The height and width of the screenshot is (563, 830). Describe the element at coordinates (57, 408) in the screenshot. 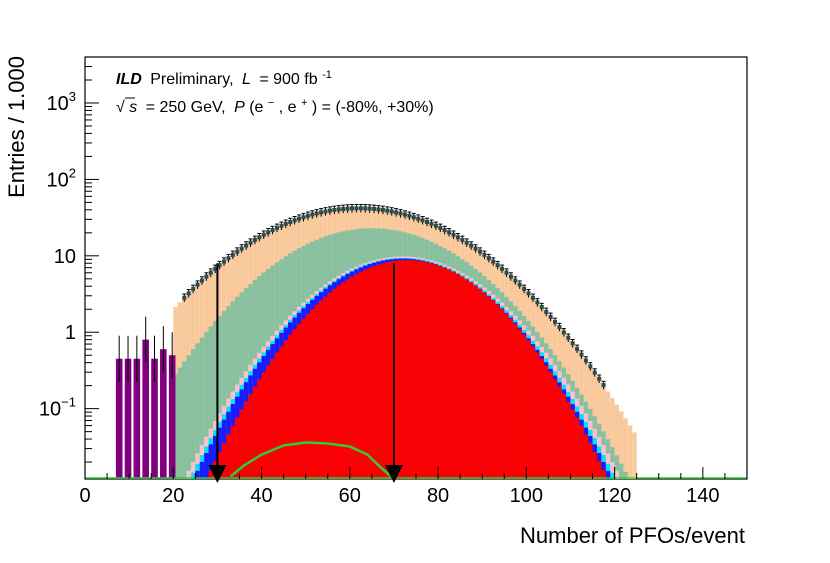

I see `y-tick-label: 10⁻¹` at that location.